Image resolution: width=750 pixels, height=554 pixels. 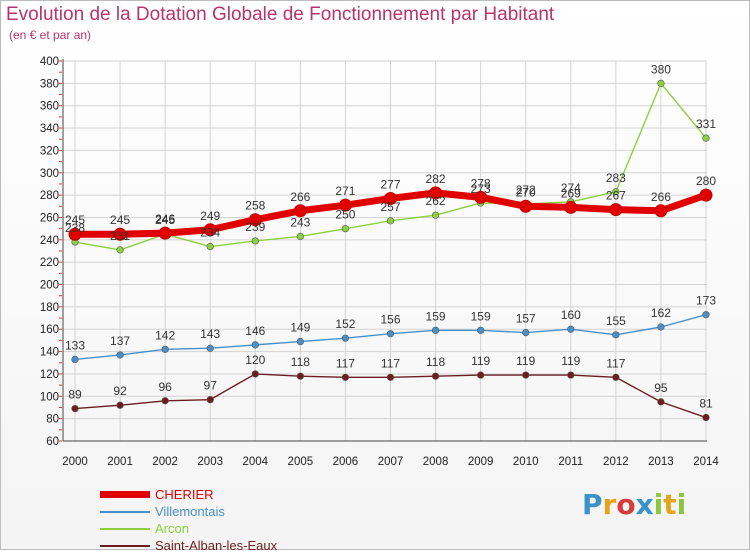 What do you see at coordinates (481, 462) in the screenshot?
I see `x-tick-label: 2009` at bounding box center [481, 462].